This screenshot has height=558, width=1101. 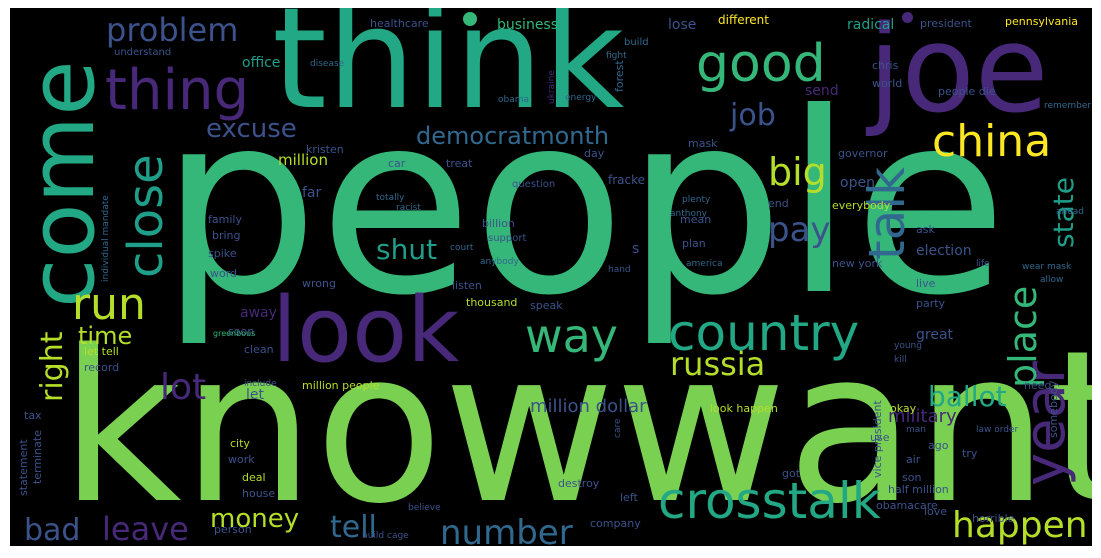 What do you see at coordinates (958, 74) in the screenshot?
I see `word-joe: joe` at bounding box center [958, 74].